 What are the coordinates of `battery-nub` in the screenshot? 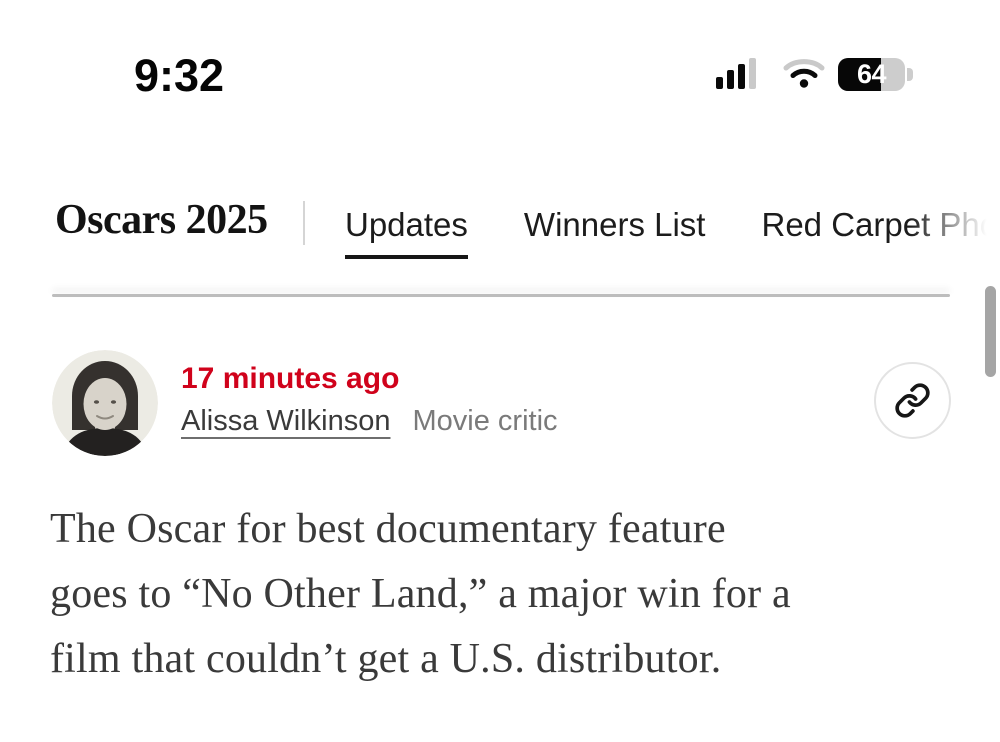 It's located at (910, 74).